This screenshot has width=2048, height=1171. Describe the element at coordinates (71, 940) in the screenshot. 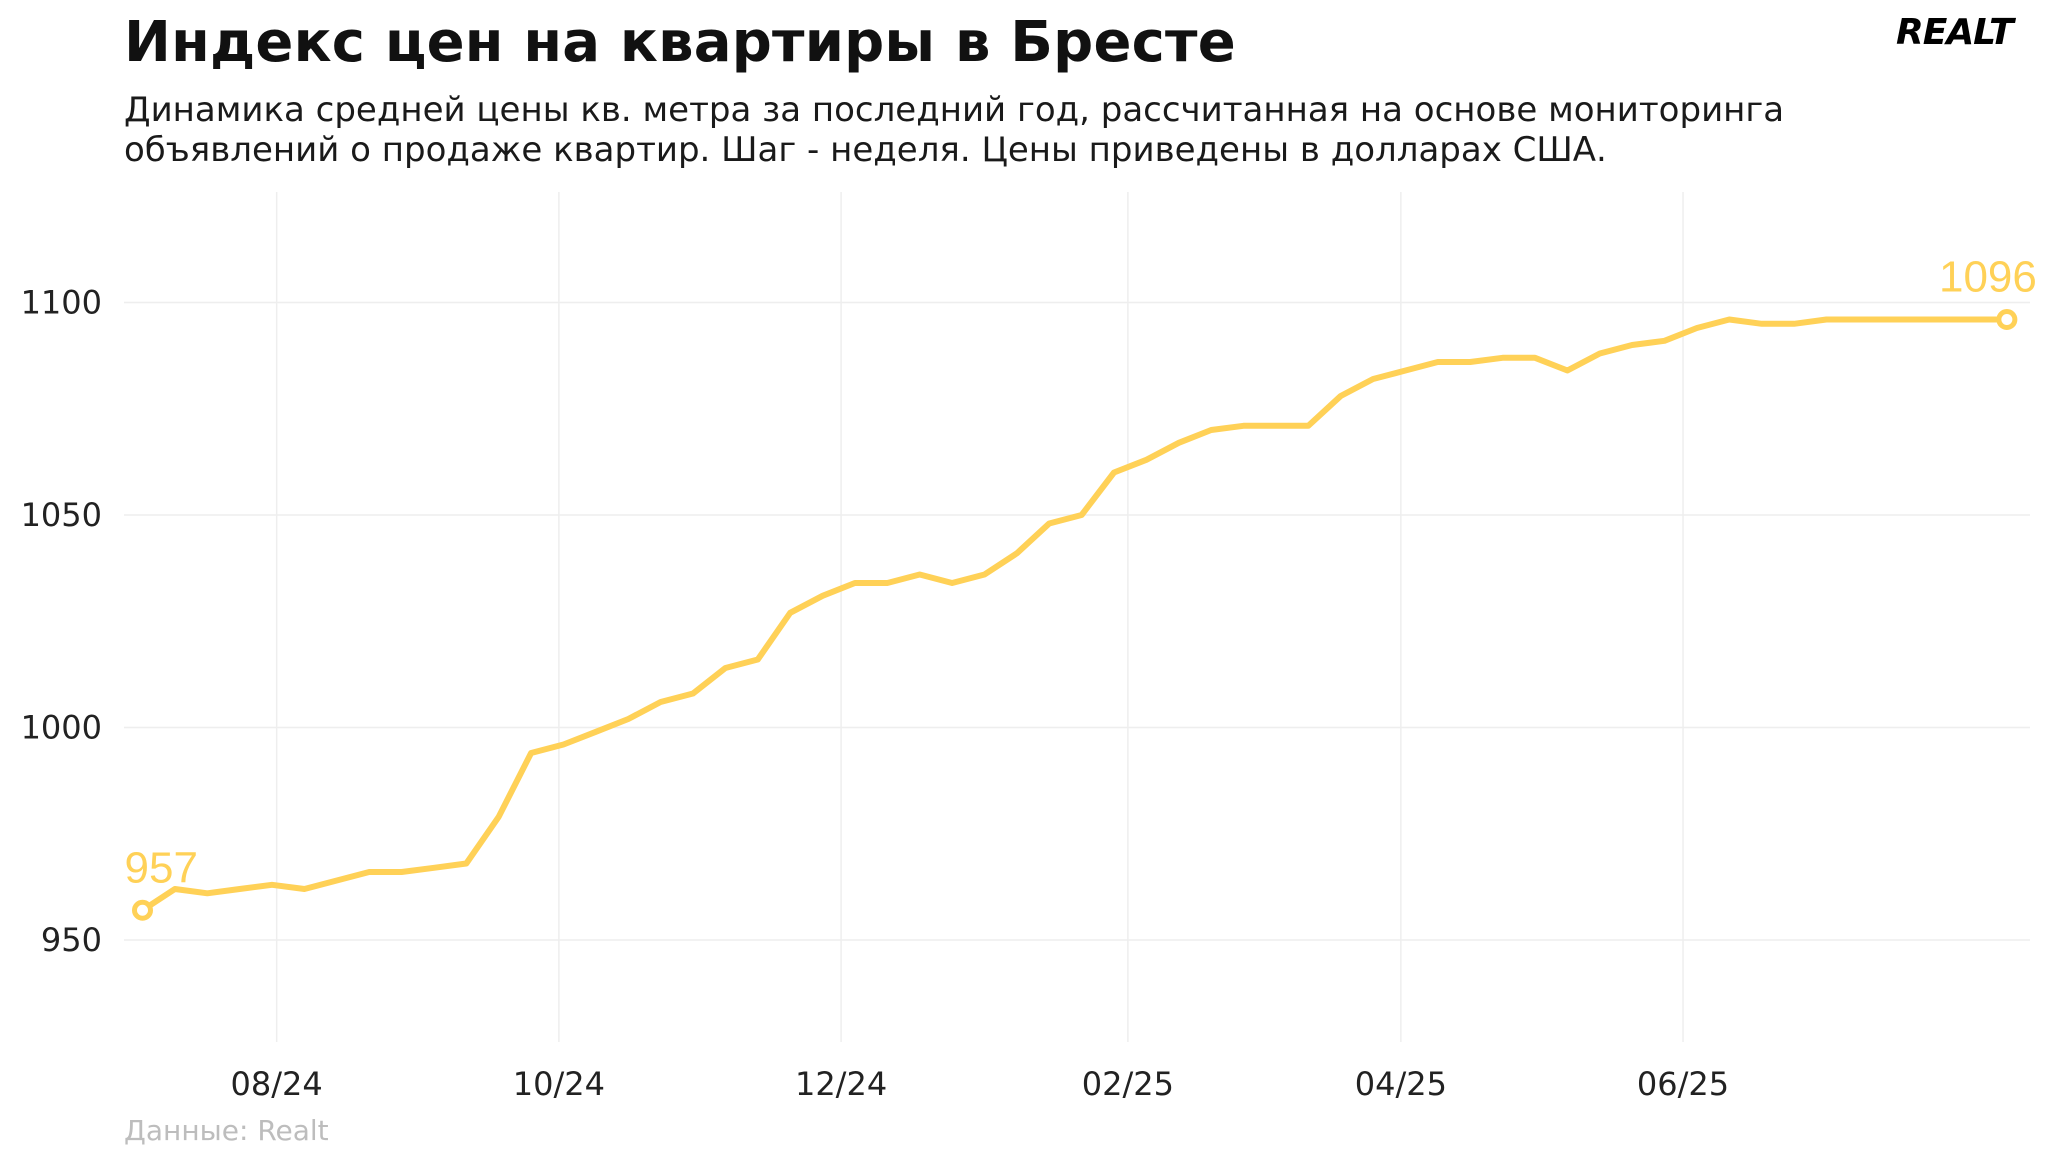

I see `y-tick-label: 950` at that location.